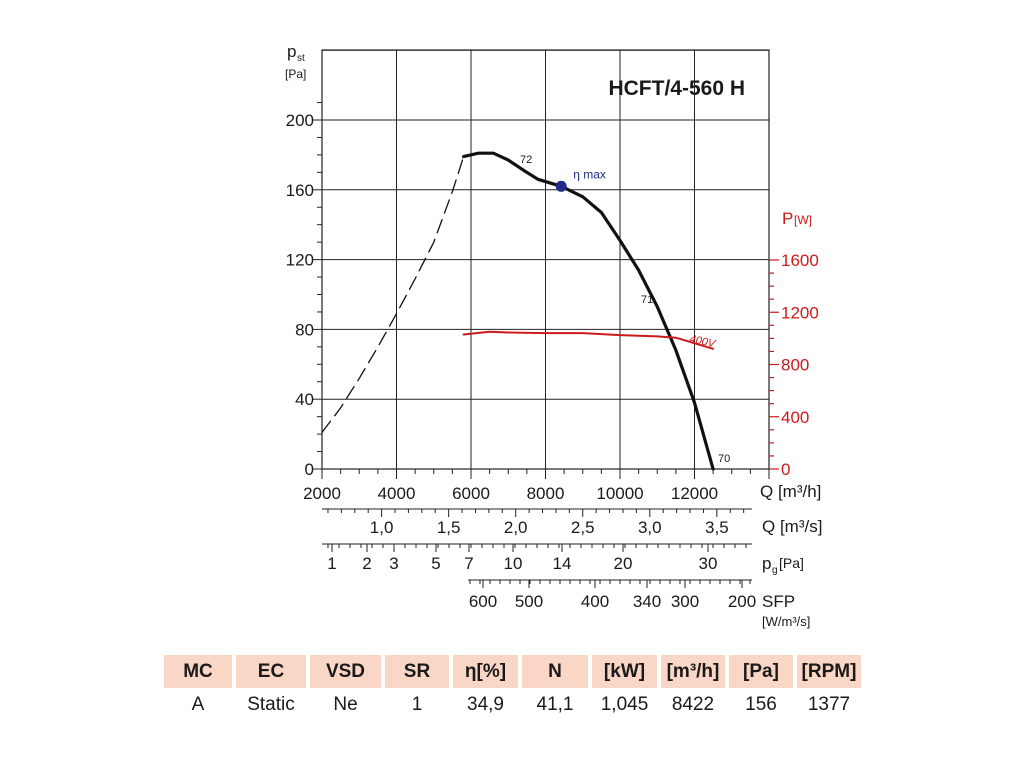  I want to click on q-m3s-tick-label: 2,0, so click(516, 527).